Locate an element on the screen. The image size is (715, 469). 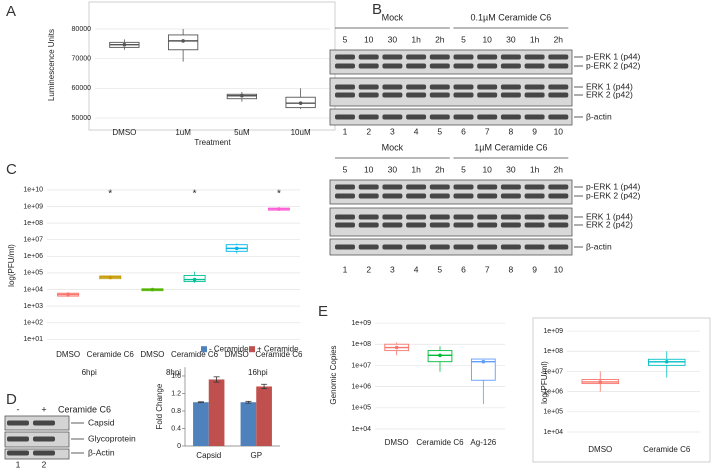
condition-label: + is located at coordinates (43, 409).